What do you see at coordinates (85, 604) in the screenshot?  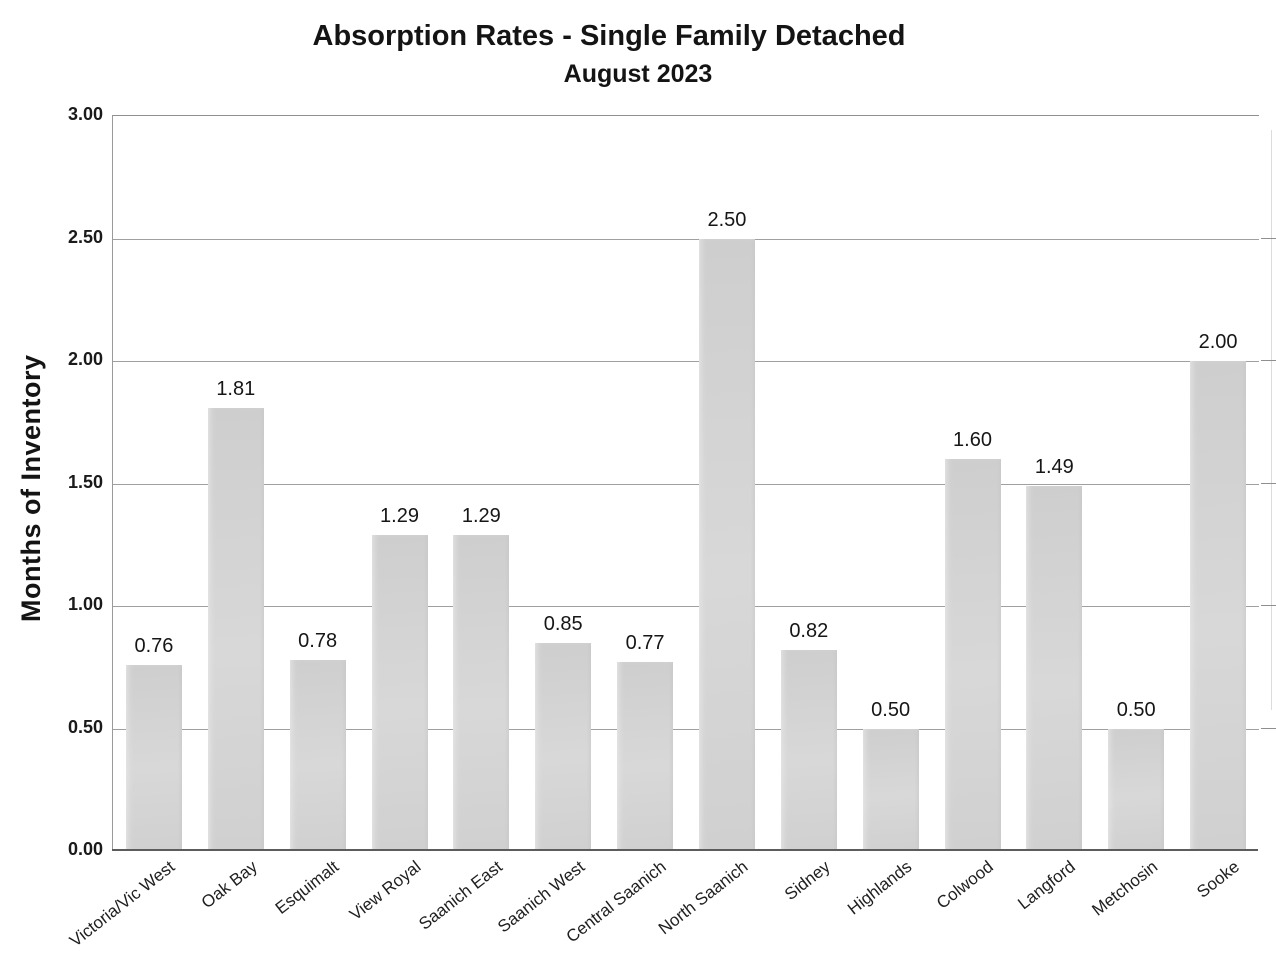 I see `y-tick-label: 1.00` at bounding box center [85, 604].